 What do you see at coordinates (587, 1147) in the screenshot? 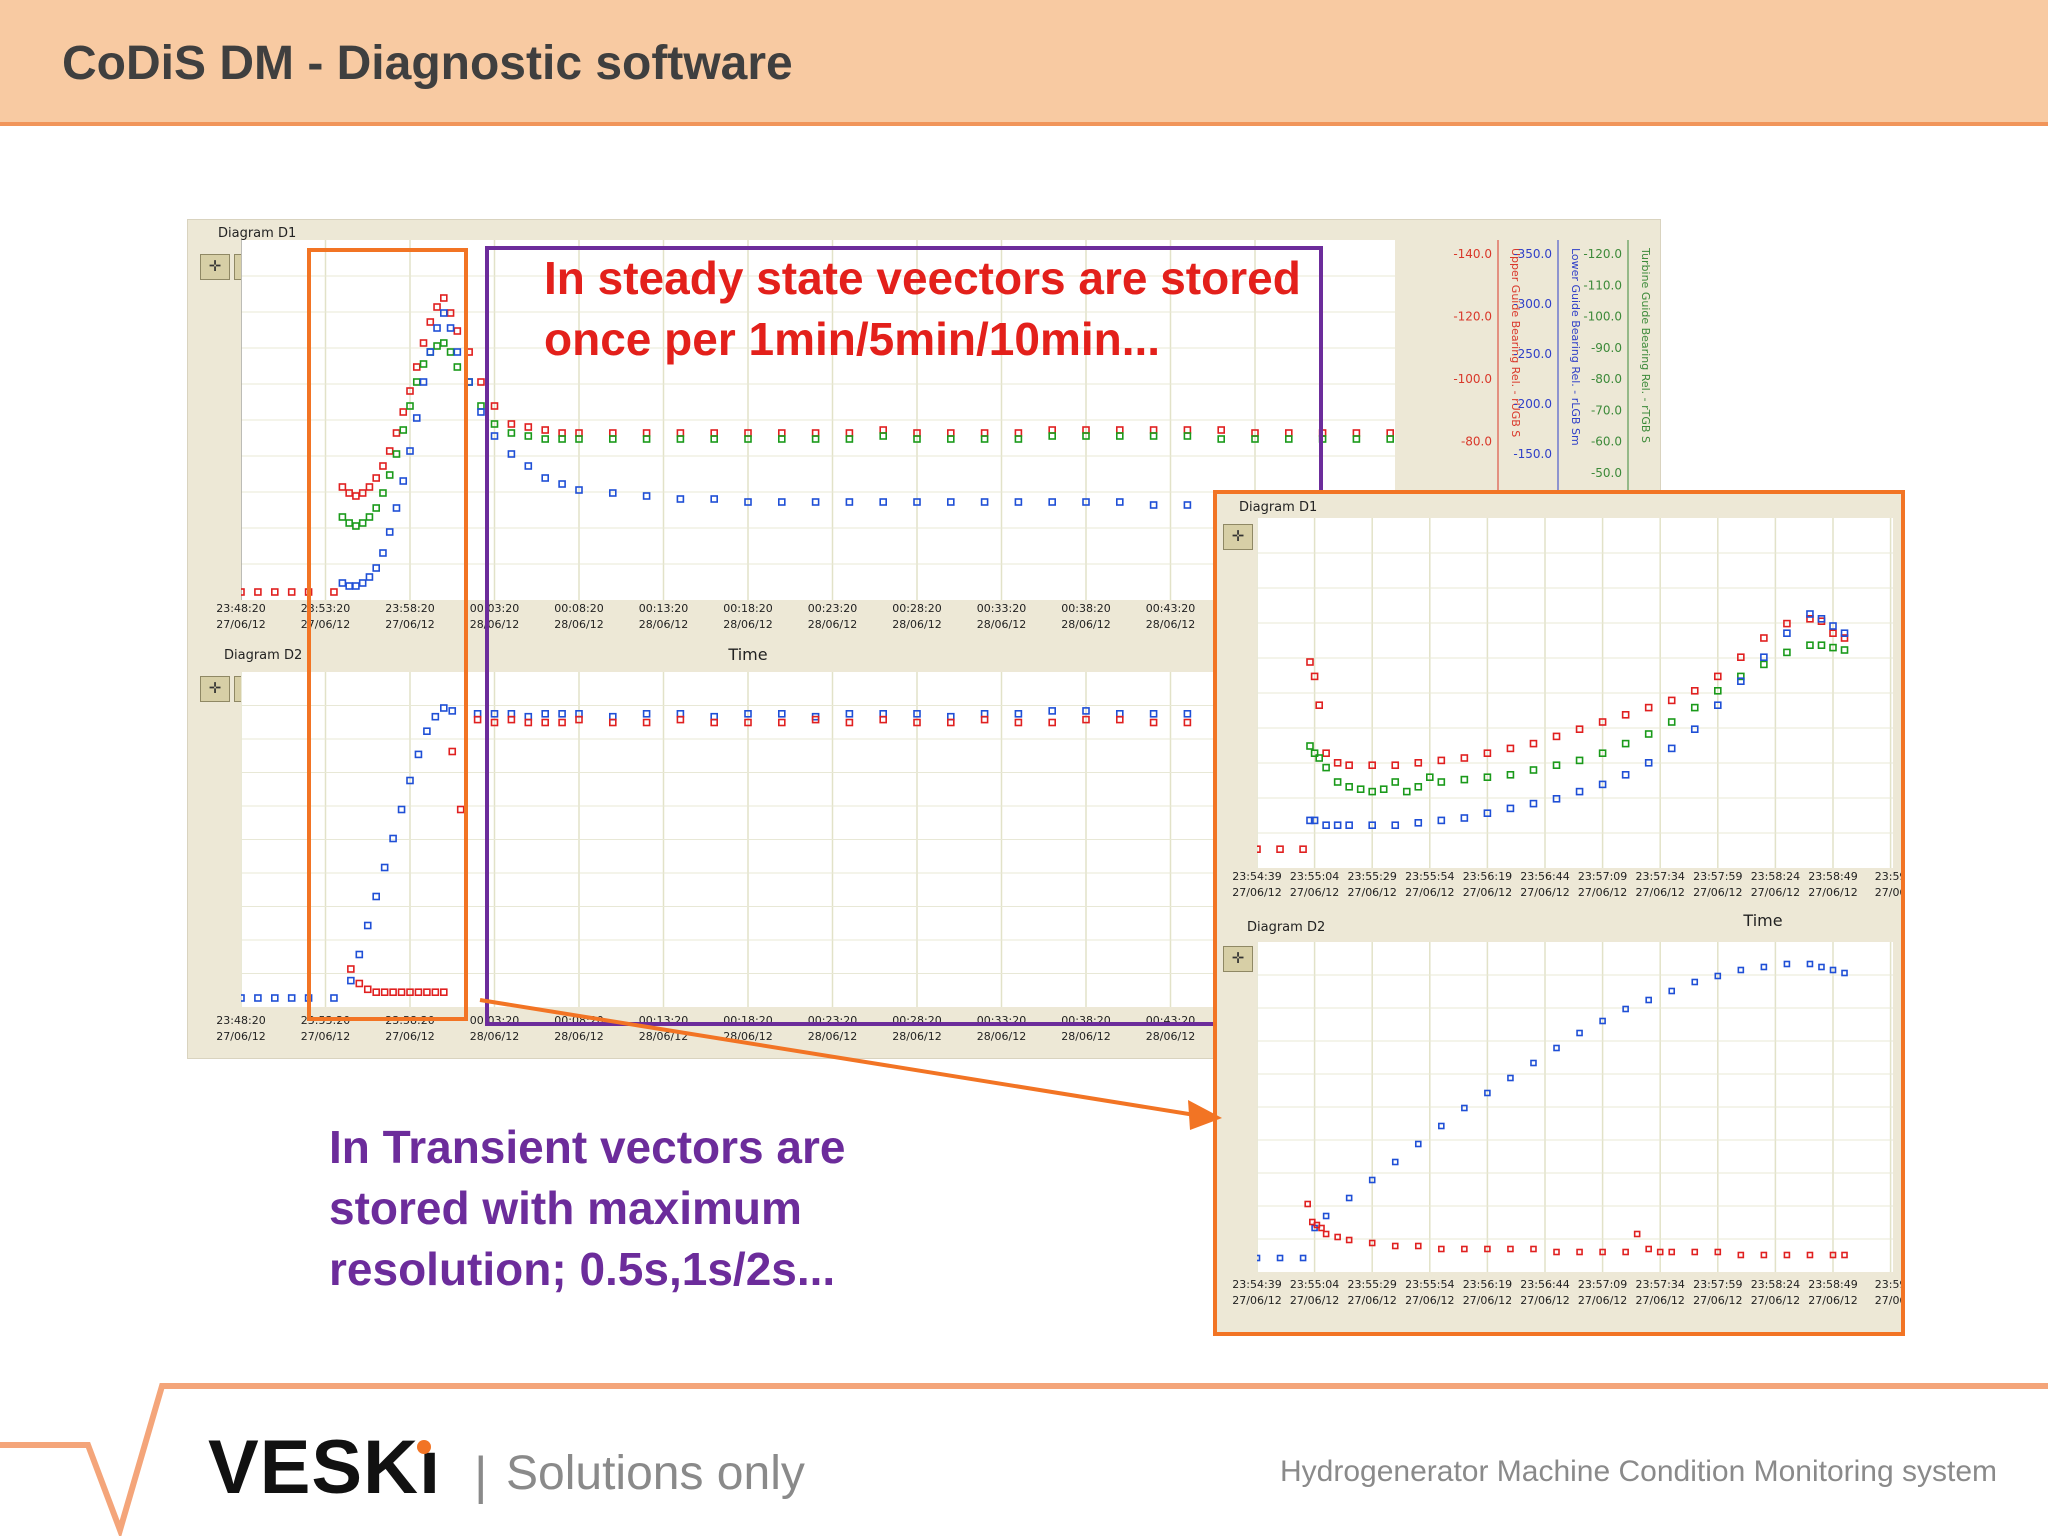
I see `transient-callout-line: In Transient vectors are` at bounding box center [587, 1147].